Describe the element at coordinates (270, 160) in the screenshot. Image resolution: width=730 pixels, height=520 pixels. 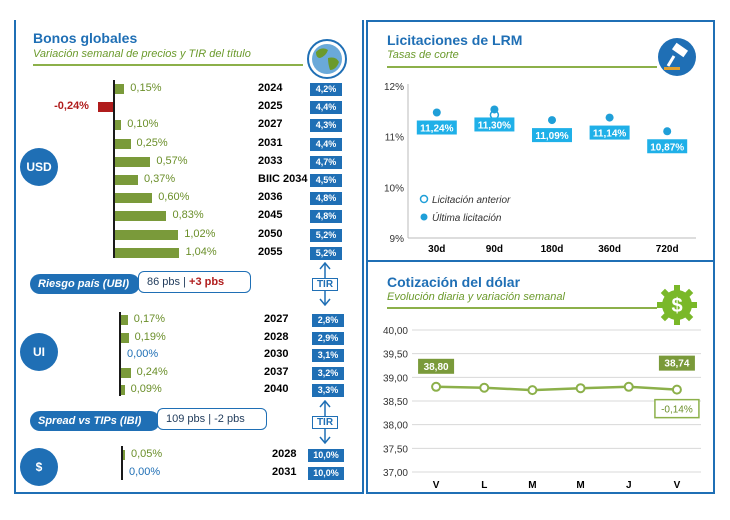
I see `bond-year: 2033` at that location.